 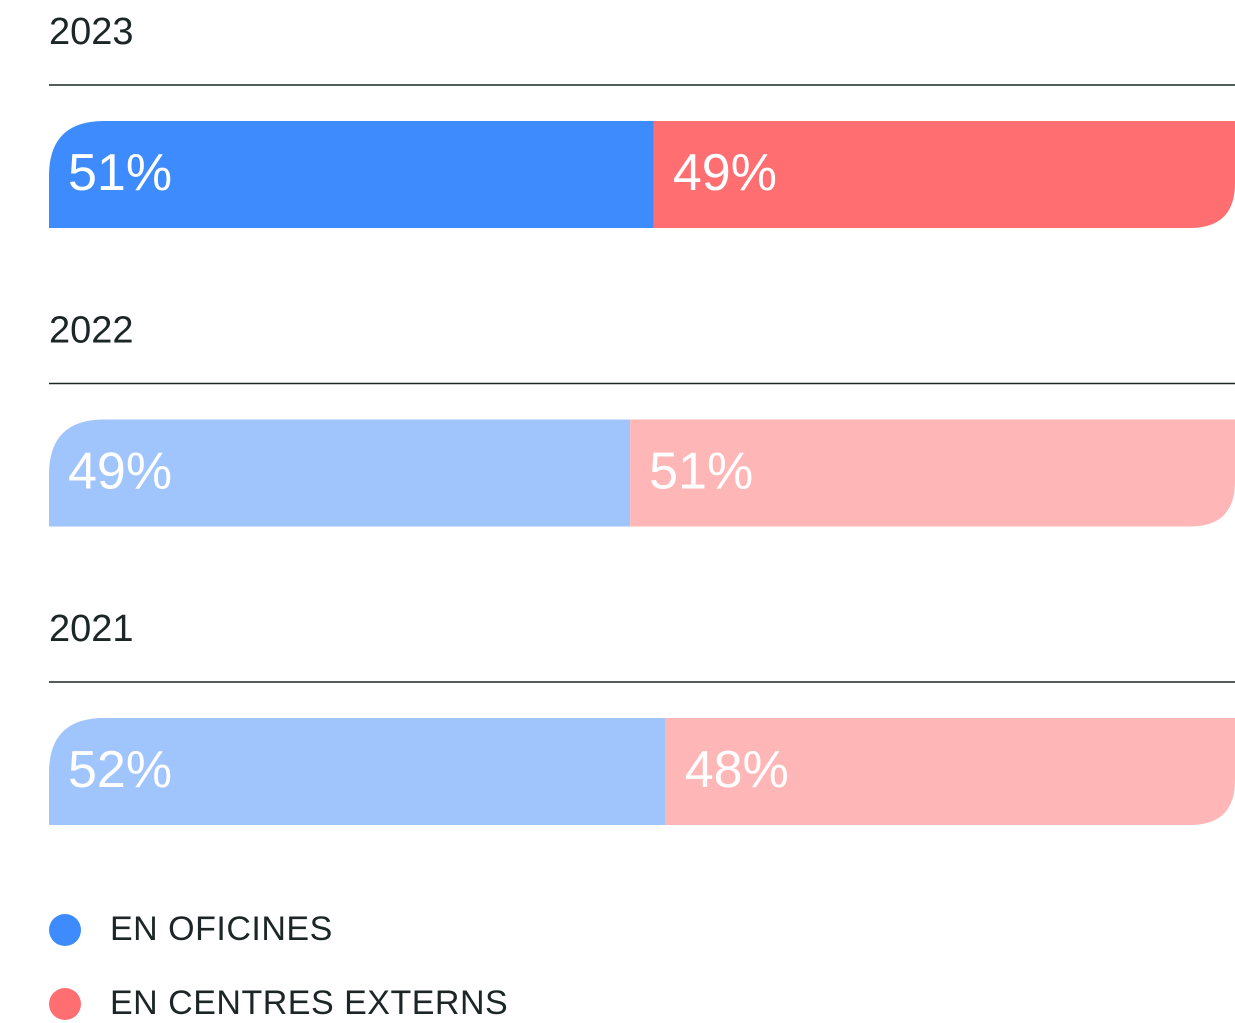 I want to click on value-label: 52%, so click(x=120, y=770).